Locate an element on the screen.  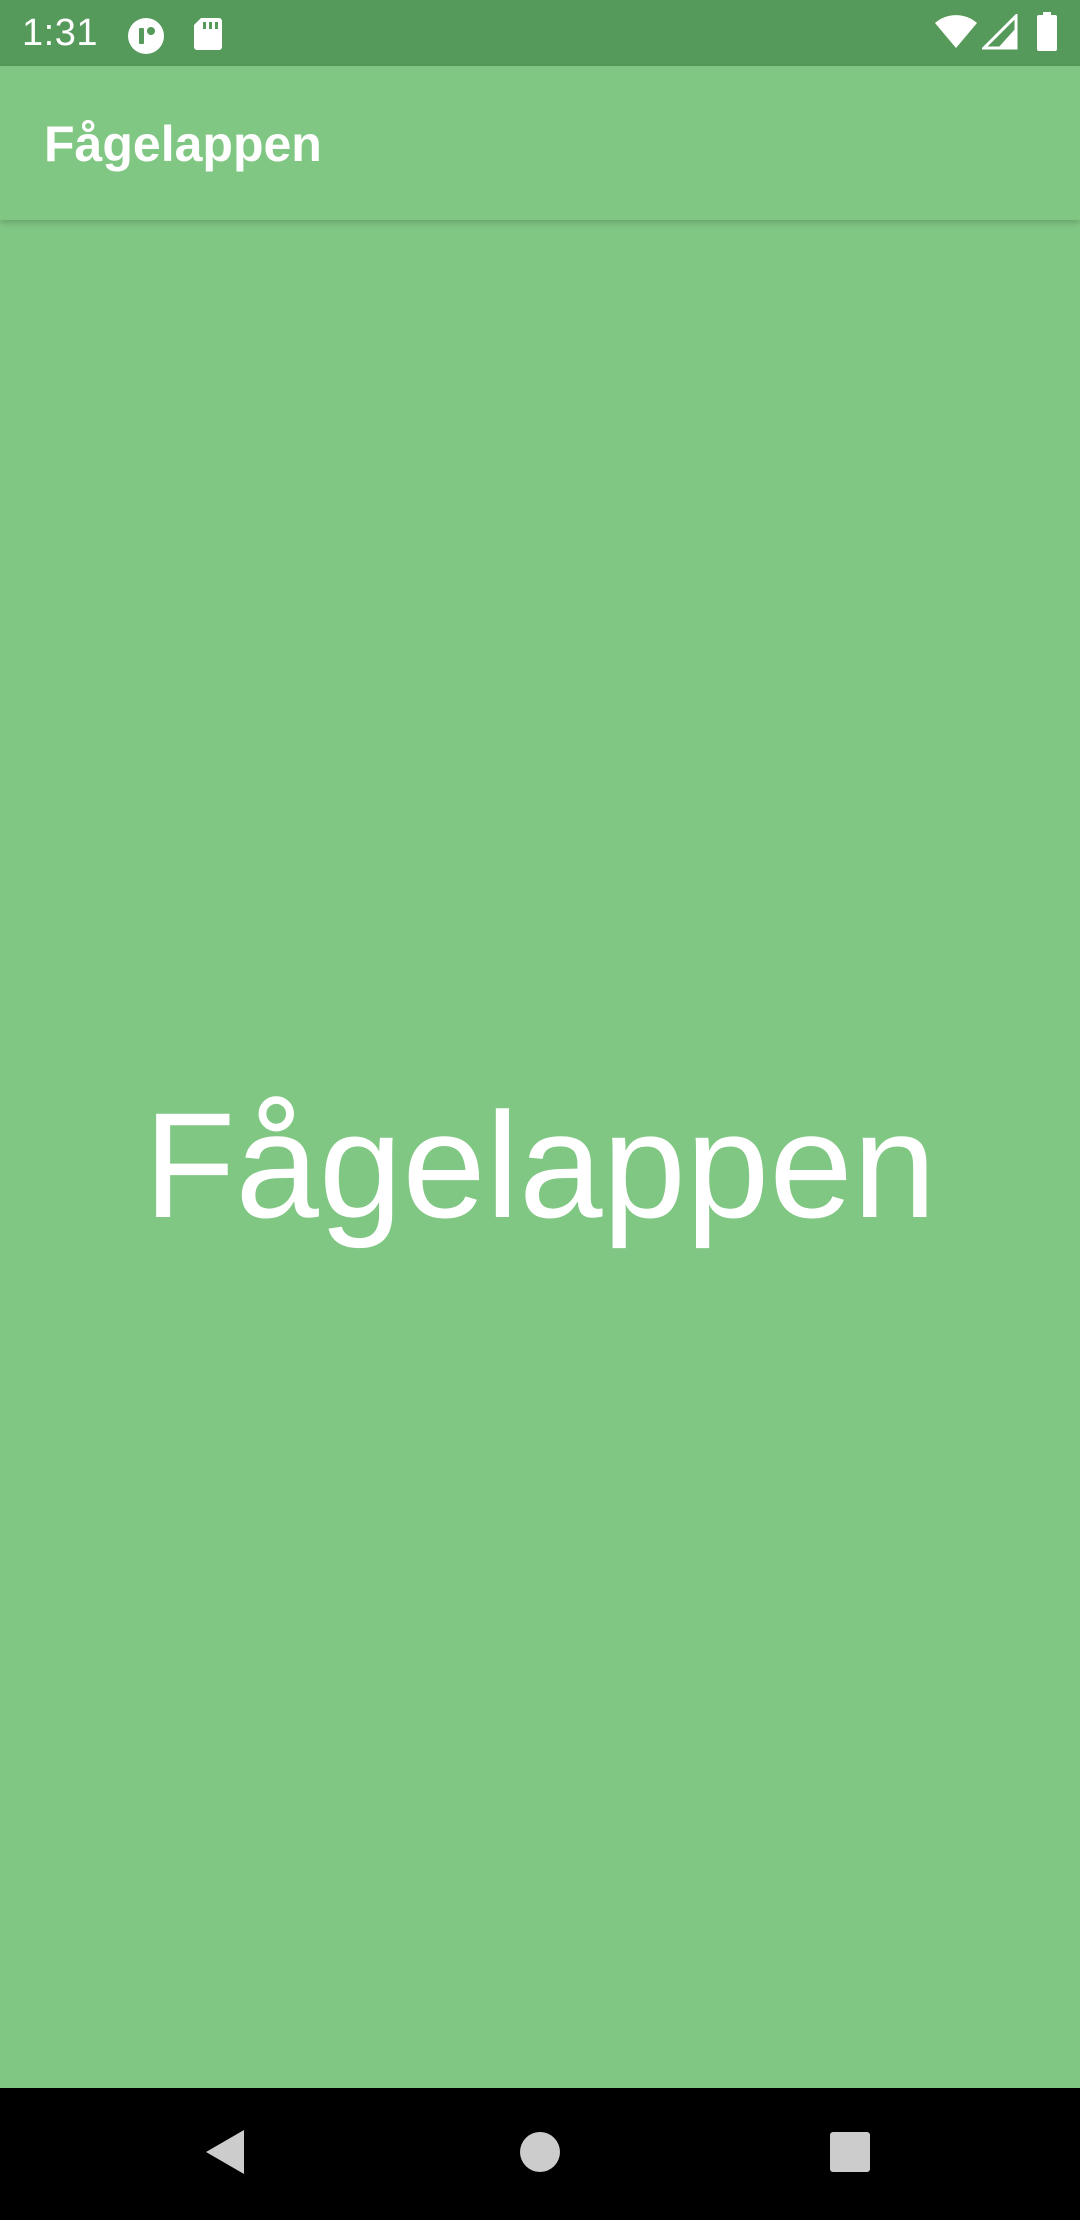
home-button is located at coordinates (540, 2154).